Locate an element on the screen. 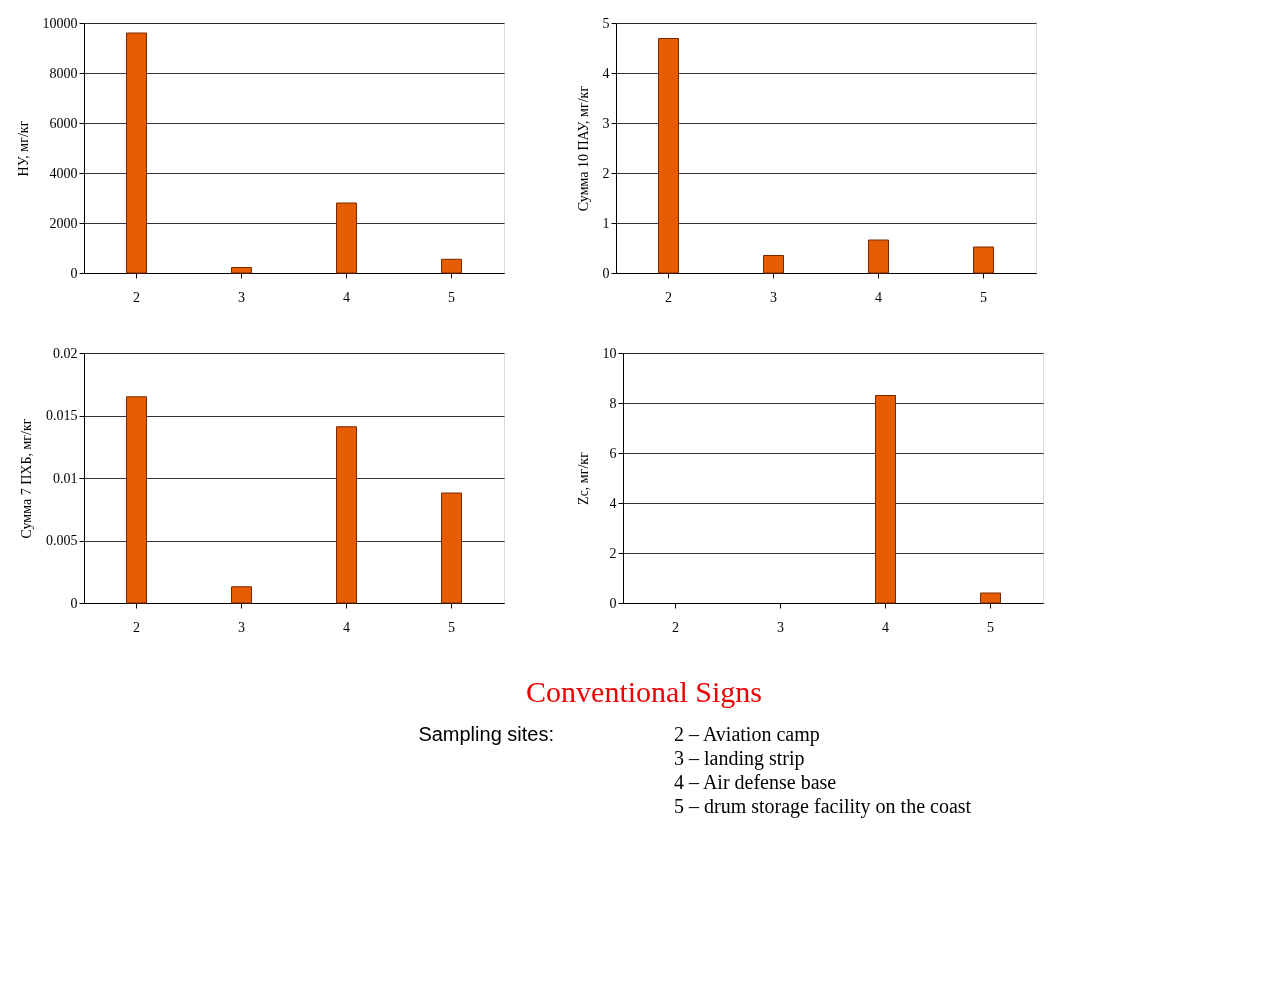 This screenshot has height=988, width=1286. y-tick-label: 1 is located at coordinates (606, 223).